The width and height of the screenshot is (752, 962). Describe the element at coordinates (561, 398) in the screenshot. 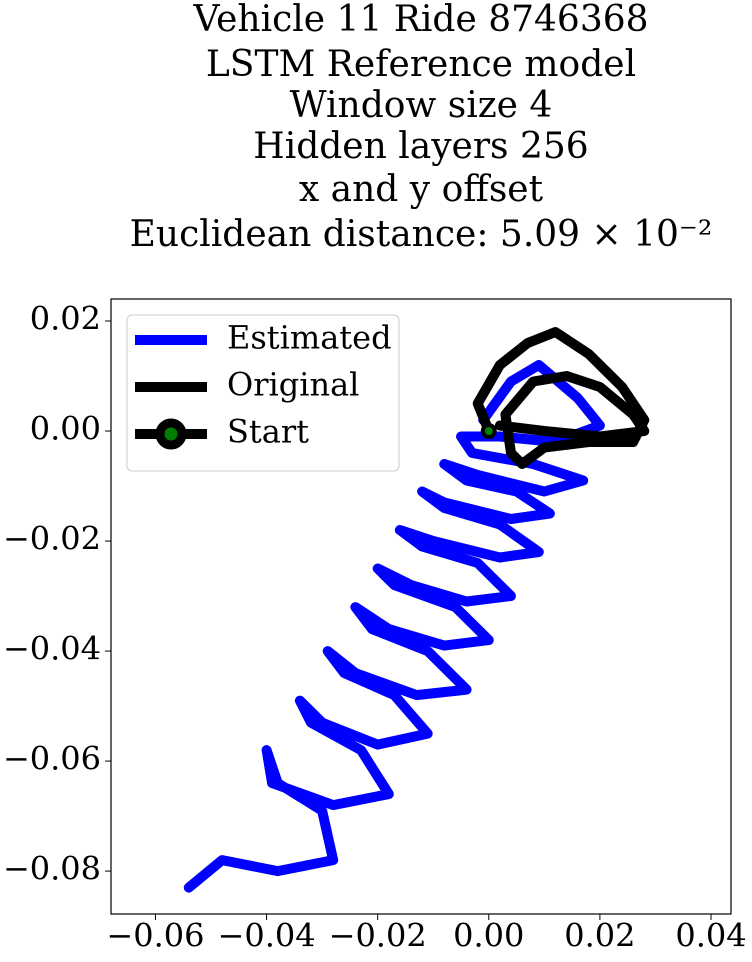

I see `series-line` at that location.